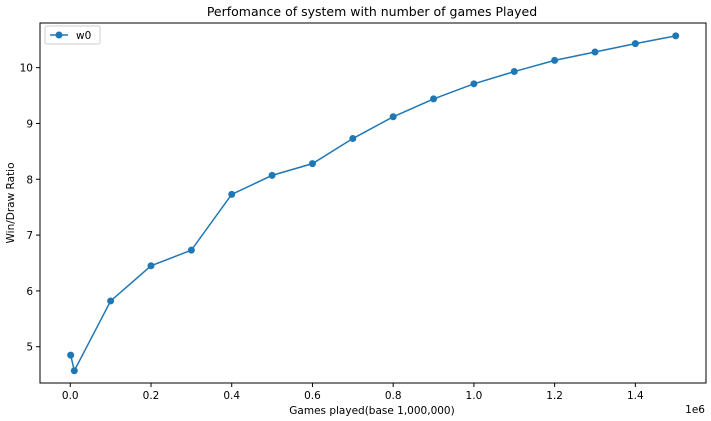 This screenshot has height=421, width=711. Describe the element at coordinates (29, 348) in the screenshot. I see `y-tick-label: 5` at that location.